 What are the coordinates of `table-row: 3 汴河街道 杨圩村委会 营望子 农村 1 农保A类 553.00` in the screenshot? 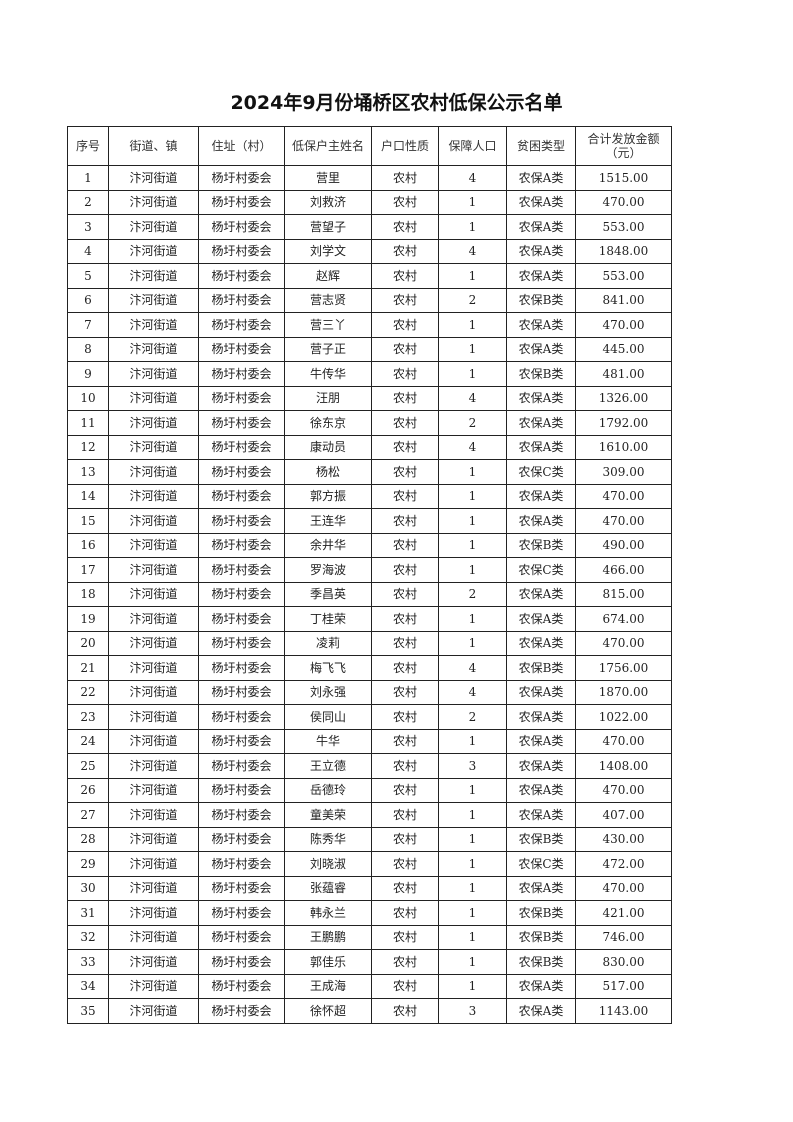 It's located at (369, 227).